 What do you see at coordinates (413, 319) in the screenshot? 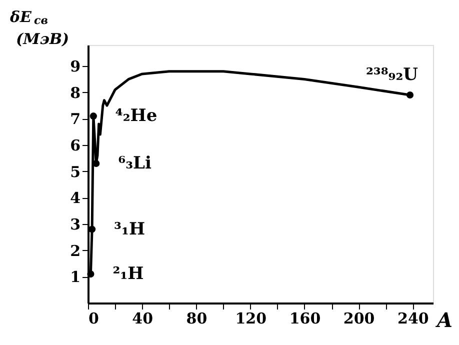
I see `x-tick-label: 240` at bounding box center [413, 319].